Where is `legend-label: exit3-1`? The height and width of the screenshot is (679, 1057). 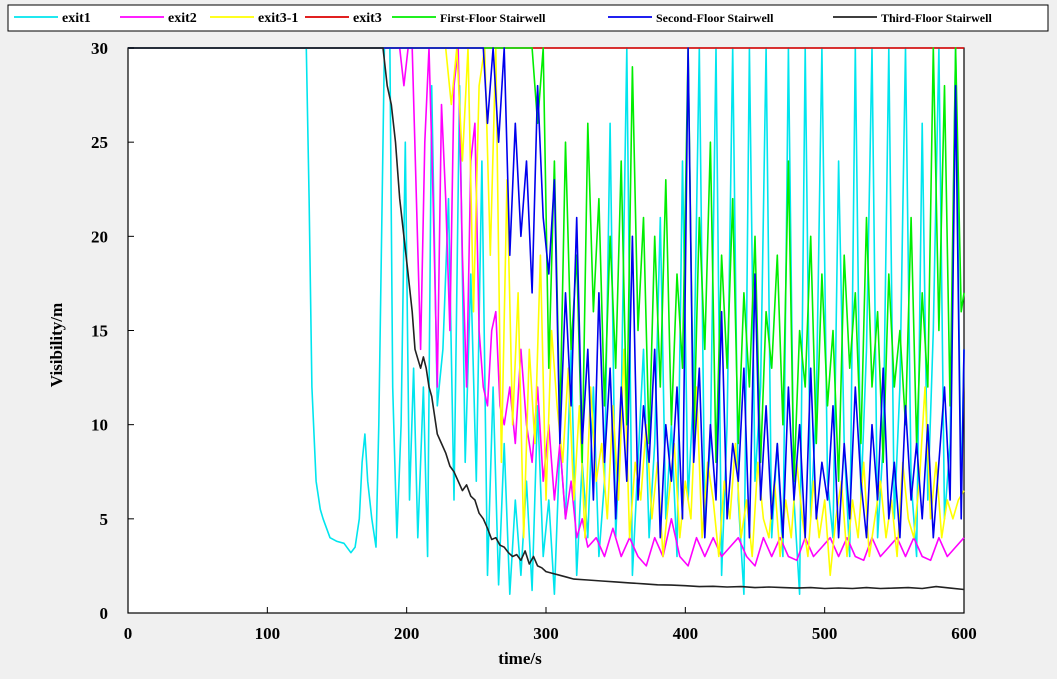 legend-label: exit3-1 is located at coordinates (278, 18).